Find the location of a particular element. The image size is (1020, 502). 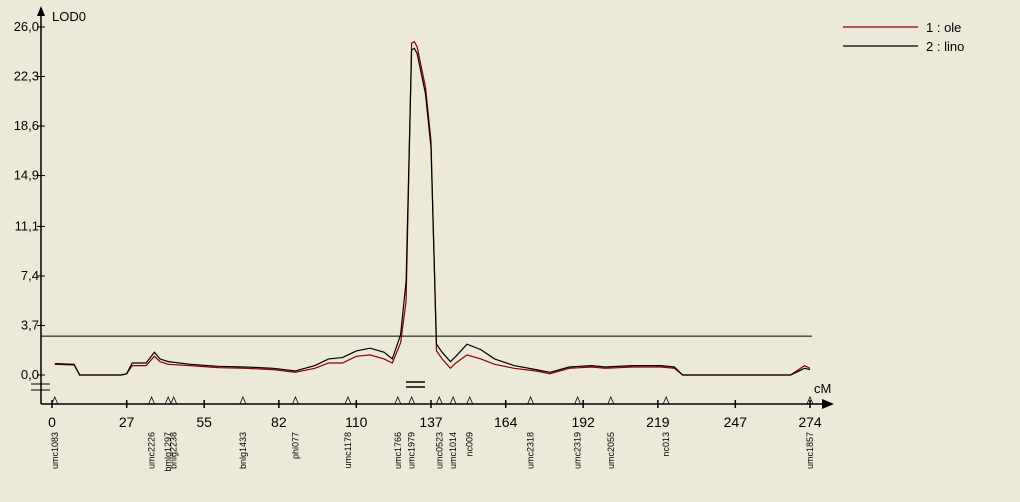

y-tick-label: 0,0 is located at coordinates (30, 374).